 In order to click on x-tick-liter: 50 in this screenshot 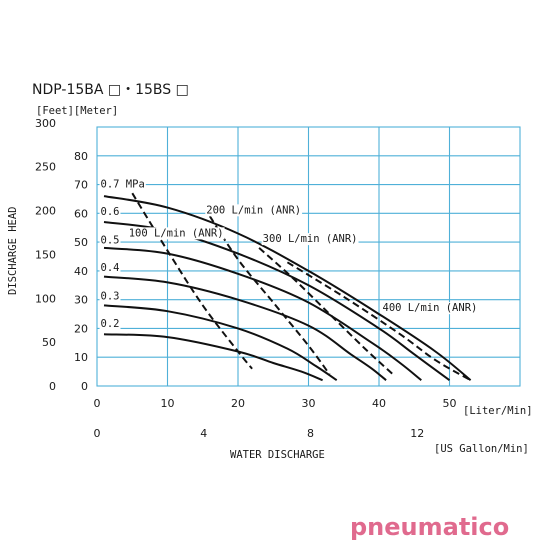, I will do `click(450, 403)`.